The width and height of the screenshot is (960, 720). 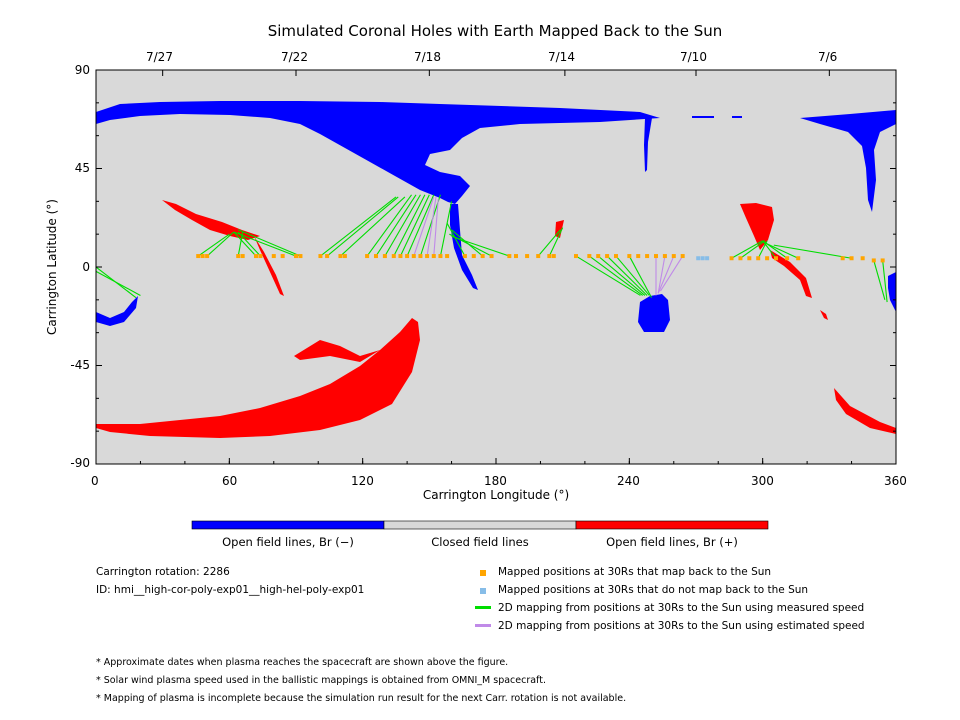 I want to click on y-axis-title: Carrington Latitude (°), so click(x=52, y=267).